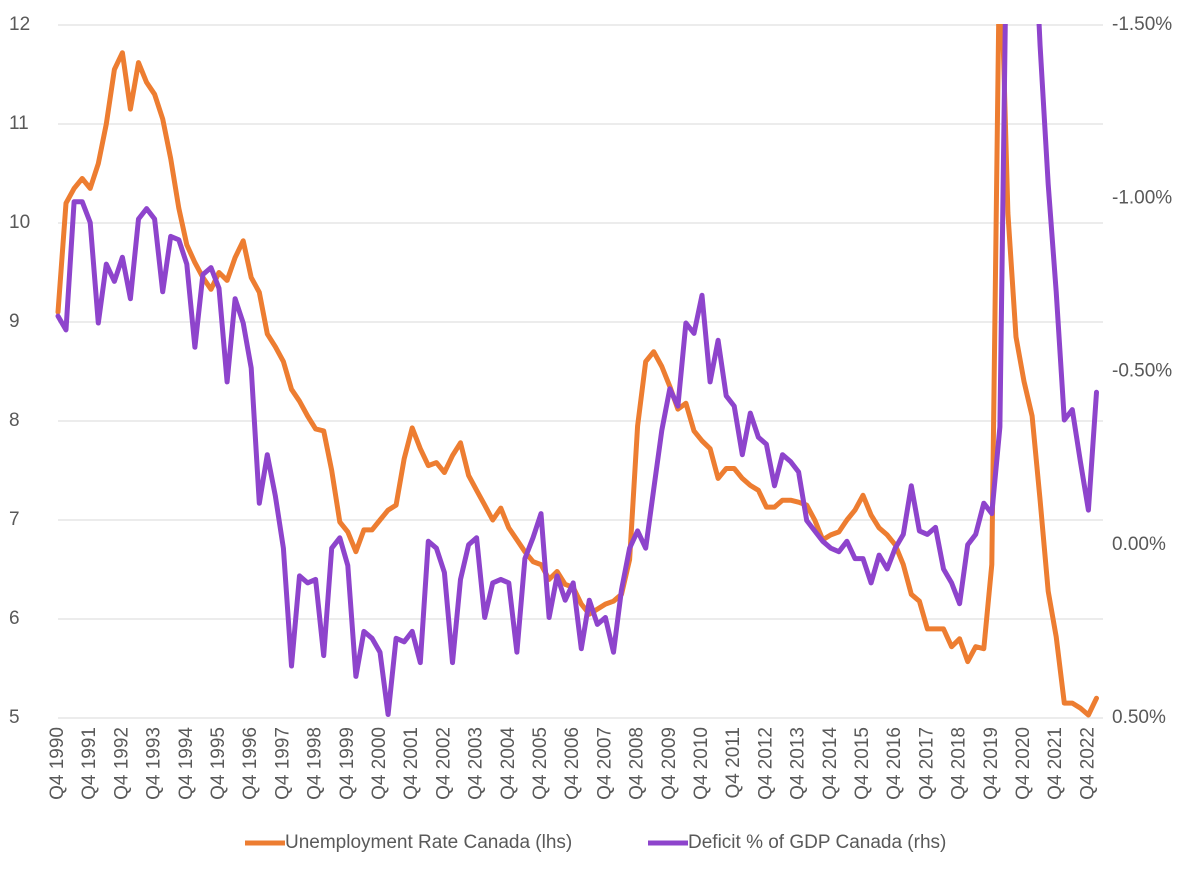 The image size is (1201, 870). Describe the element at coordinates (347, 763) in the screenshot. I see `x-tick-label: Q4 1999` at that location.